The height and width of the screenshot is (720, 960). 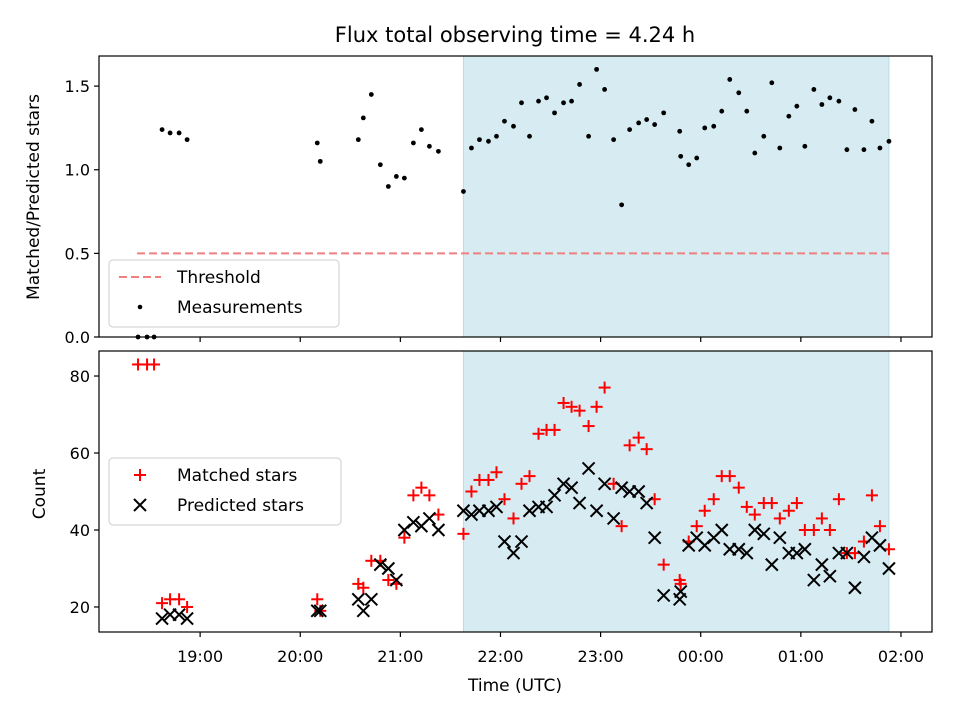 What do you see at coordinates (400, 656) in the screenshot?
I see `x-tick-label: 21:00` at bounding box center [400, 656].